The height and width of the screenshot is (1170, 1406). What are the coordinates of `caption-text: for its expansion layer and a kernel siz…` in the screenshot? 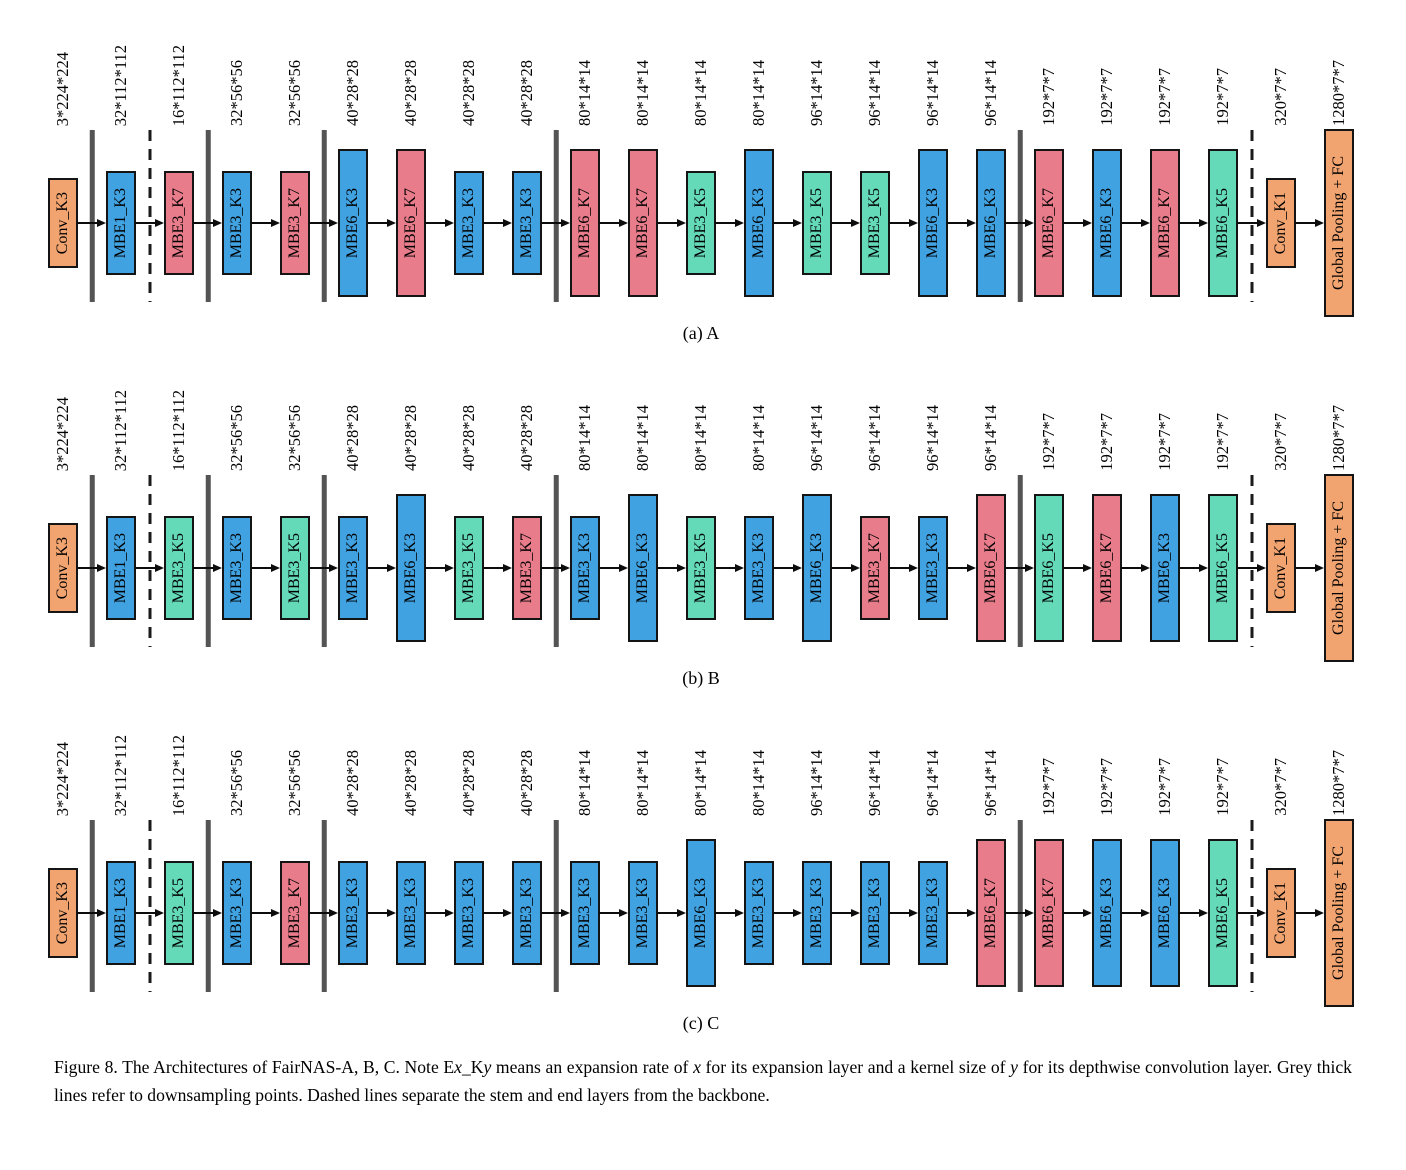 It's located at (855, 1067).